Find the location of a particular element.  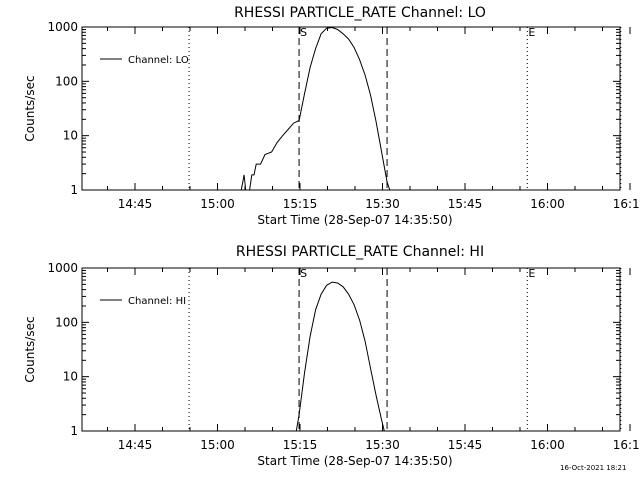

chart-title: RHESSI PARTICLE_RATE Channel: LO is located at coordinates (360, 13).